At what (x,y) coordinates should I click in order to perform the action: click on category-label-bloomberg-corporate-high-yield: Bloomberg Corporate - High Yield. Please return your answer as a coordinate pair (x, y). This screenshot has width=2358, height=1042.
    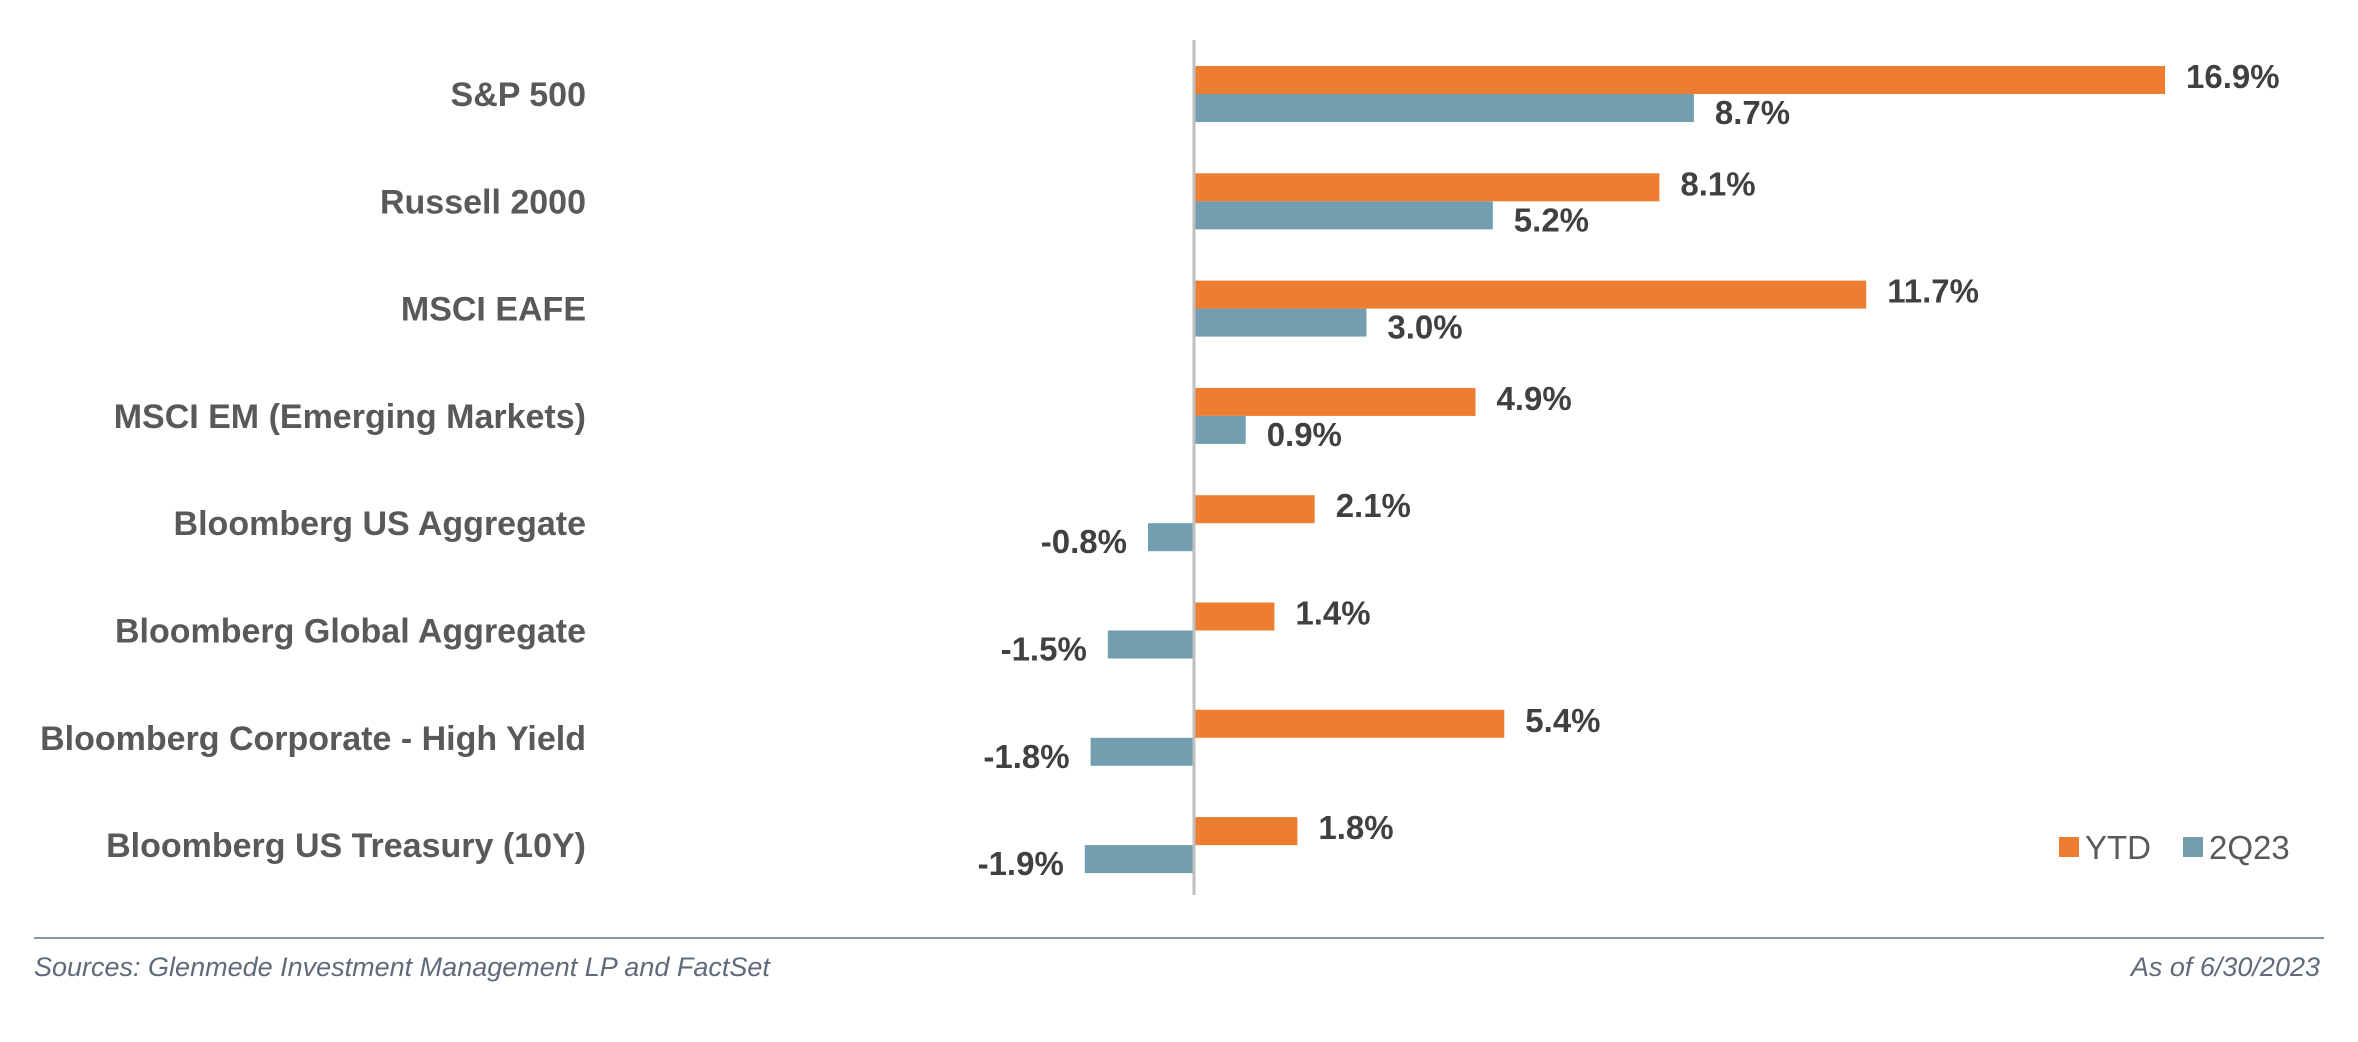
    Looking at the image, I should click on (313, 739).